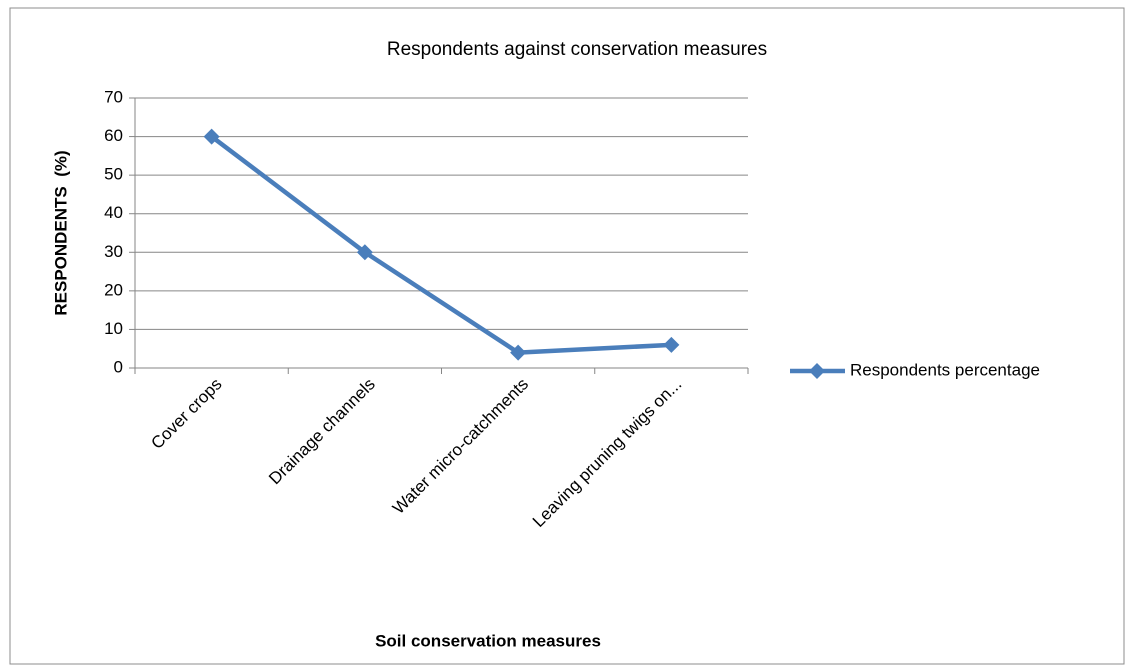 The width and height of the screenshot is (1131, 667). I want to click on y-tick-label: 50, so click(113, 174).